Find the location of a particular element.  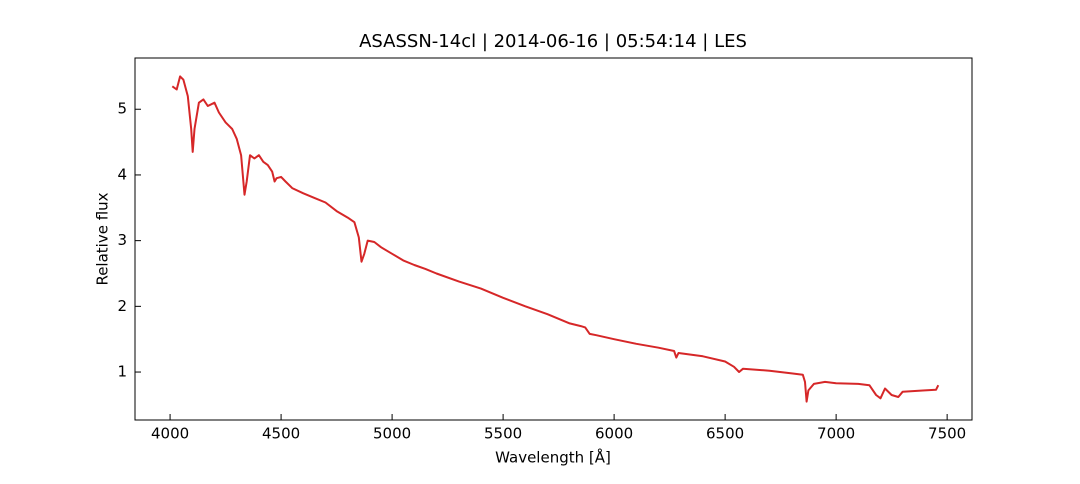

y-tick-label: 4 is located at coordinates (122, 174).